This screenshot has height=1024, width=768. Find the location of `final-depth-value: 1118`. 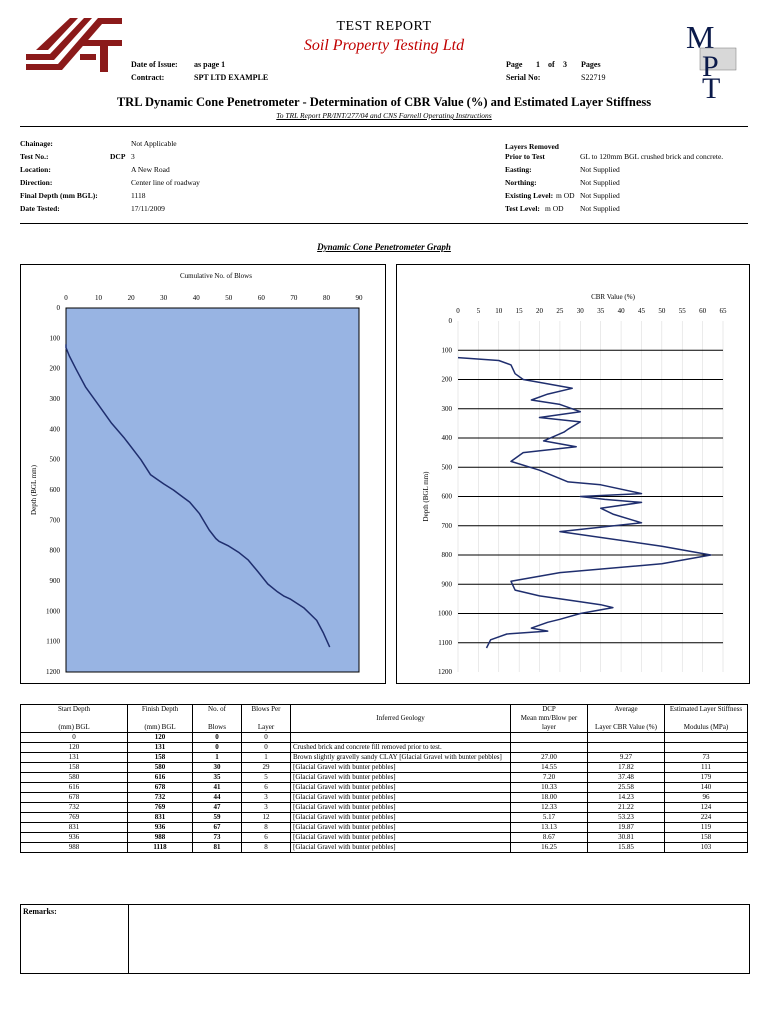

final-depth-value: 1118 is located at coordinates (138, 195).